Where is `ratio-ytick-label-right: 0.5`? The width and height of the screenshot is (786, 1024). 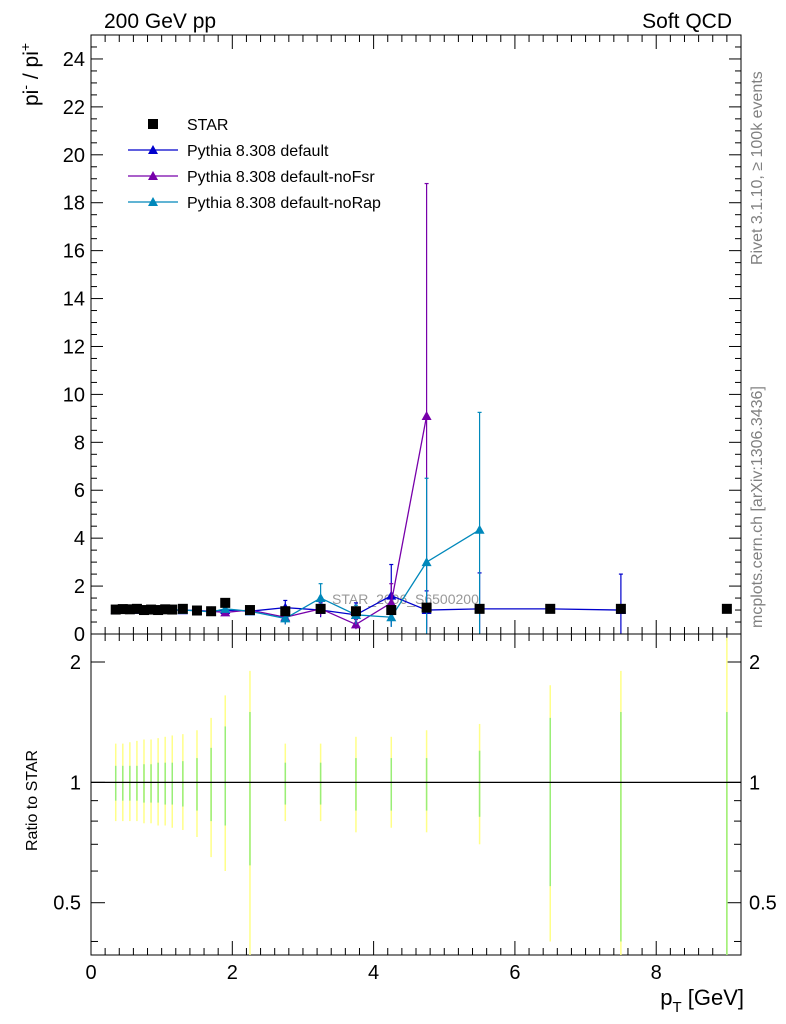
ratio-ytick-label-right: 0.5 is located at coordinates (763, 904).